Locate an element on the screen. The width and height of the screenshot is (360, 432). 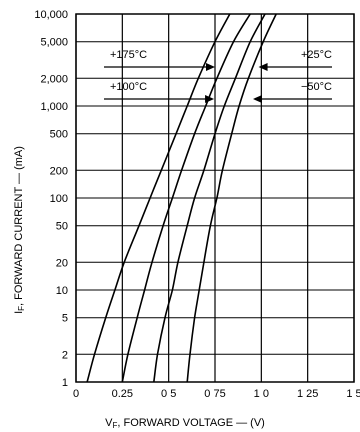
y-tick-label: 2,000 is located at coordinates (54, 79).